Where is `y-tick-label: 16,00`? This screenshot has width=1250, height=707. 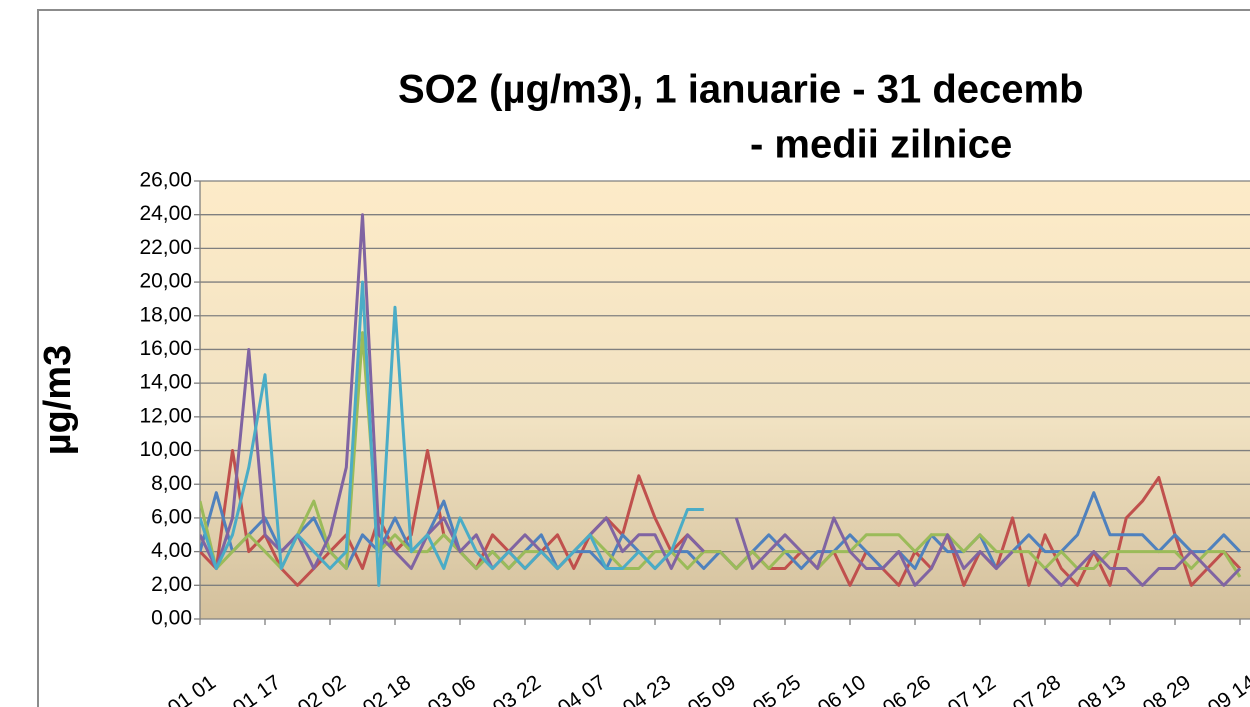
y-tick-label: 16,00 is located at coordinates (165, 348).